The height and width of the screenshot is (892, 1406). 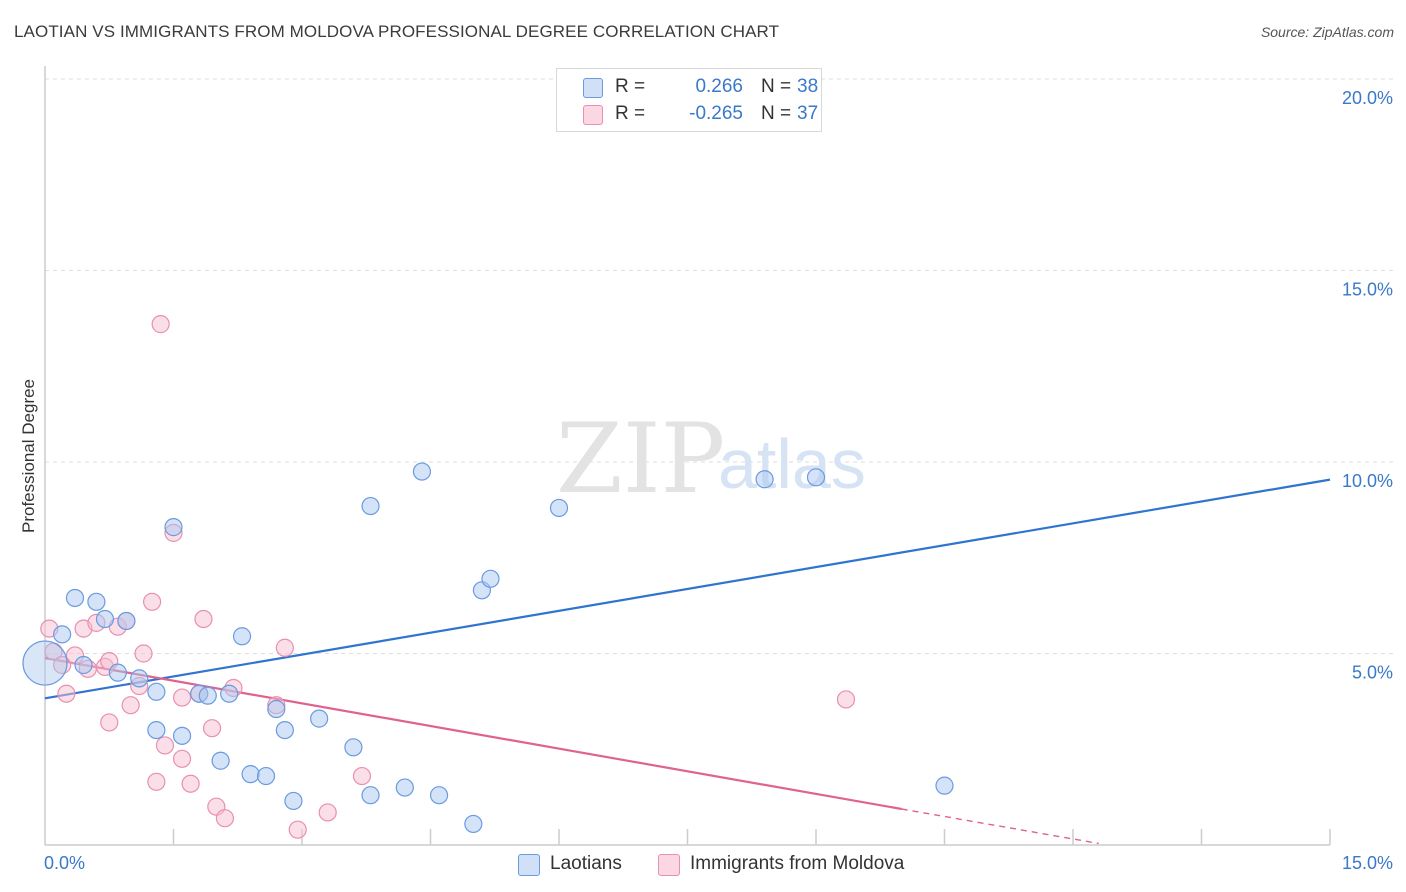 I want to click on bottom-legend-swatch-laotians, so click(x=529, y=865).